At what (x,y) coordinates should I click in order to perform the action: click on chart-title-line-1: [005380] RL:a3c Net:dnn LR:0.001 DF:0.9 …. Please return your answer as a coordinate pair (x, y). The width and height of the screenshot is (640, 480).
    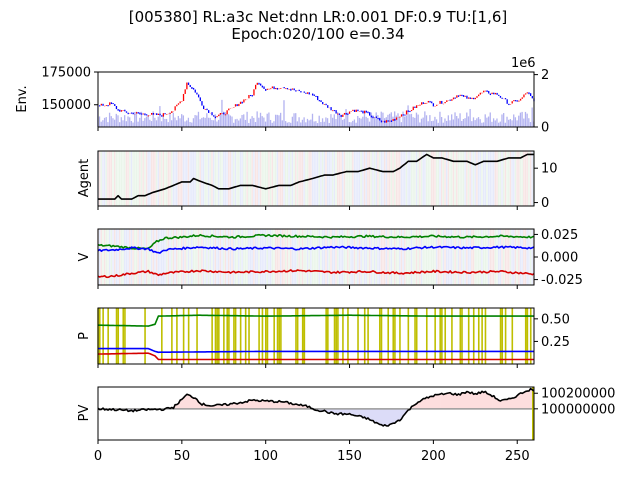
    Looking at the image, I should click on (318, 17).